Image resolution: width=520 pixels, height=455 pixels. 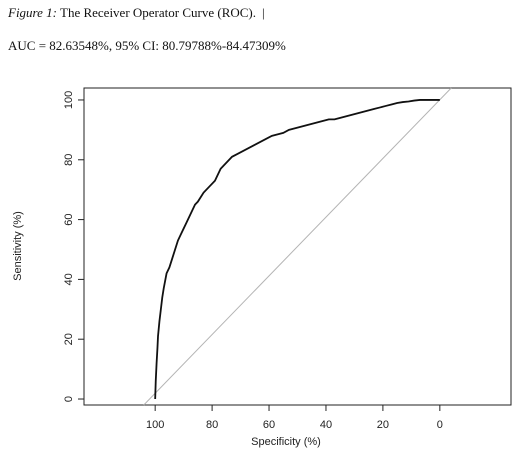 I want to click on x-tick-label: 40, so click(x=326, y=425).